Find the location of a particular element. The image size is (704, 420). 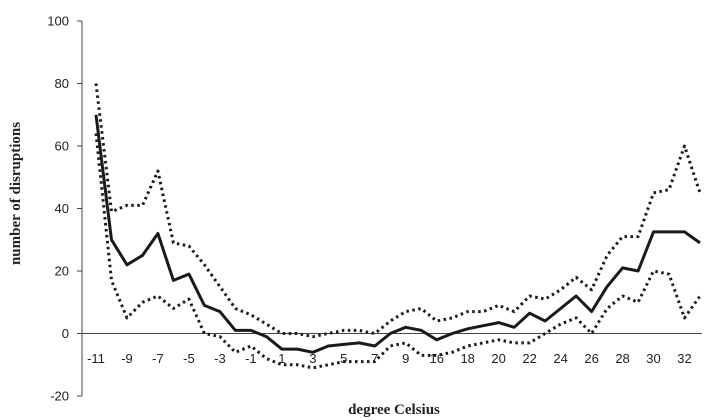

x-tick-label: 28 is located at coordinates (622, 358).